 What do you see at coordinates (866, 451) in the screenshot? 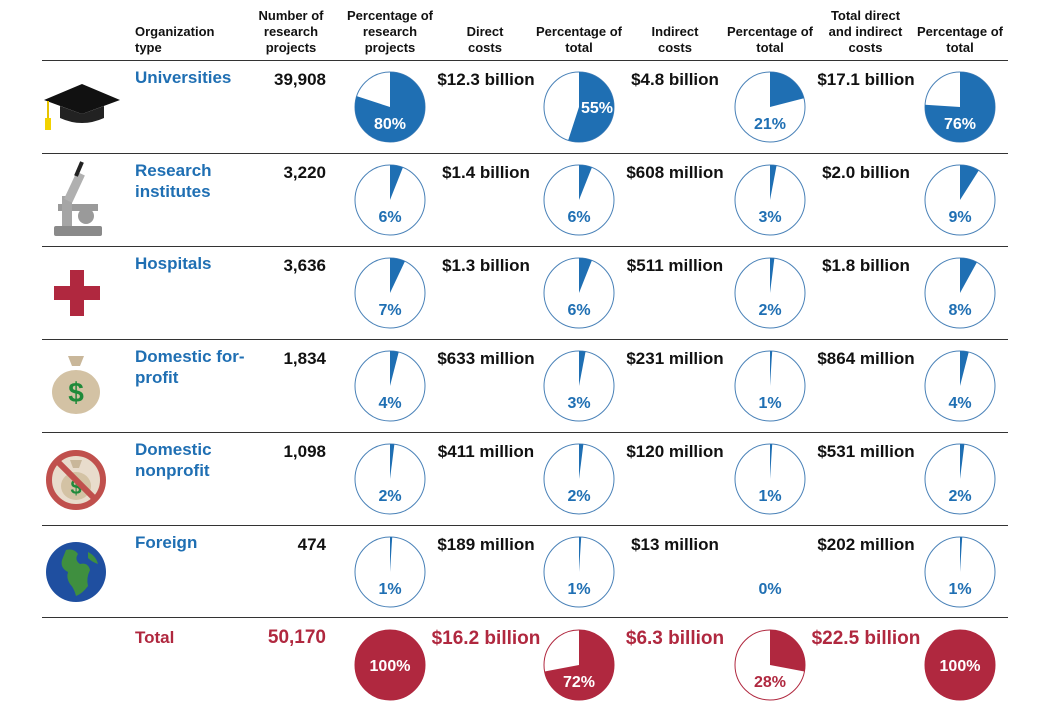
I see `total-cost: $531 million` at bounding box center [866, 451].